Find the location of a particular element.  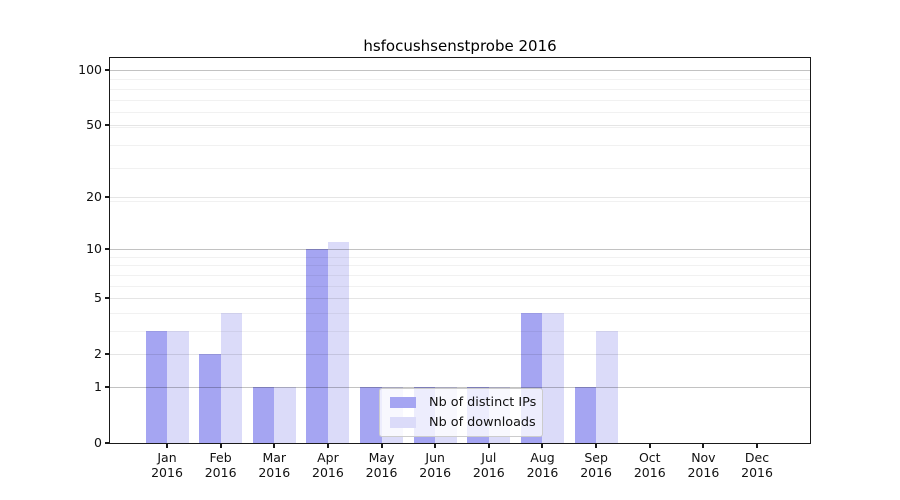

y-tick-label-0: 0 is located at coordinates (98, 442).